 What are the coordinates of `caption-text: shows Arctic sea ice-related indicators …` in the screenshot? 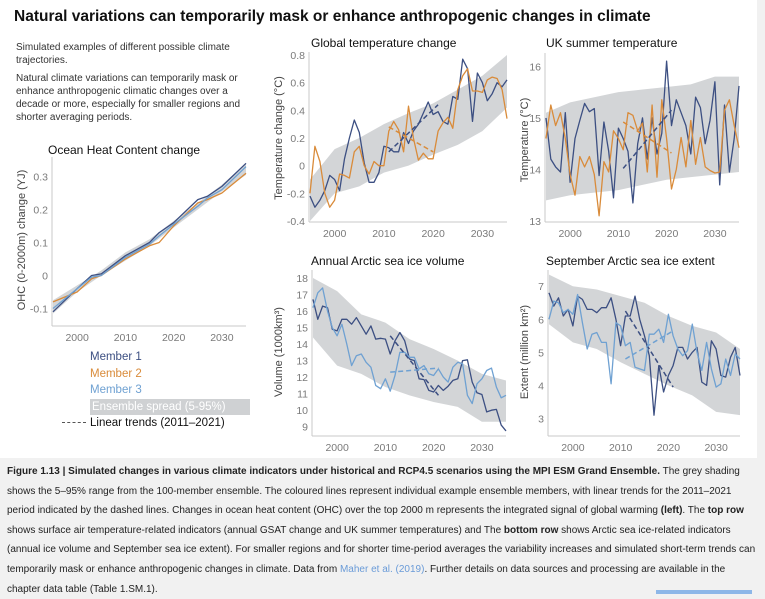 It's located at (381, 549).